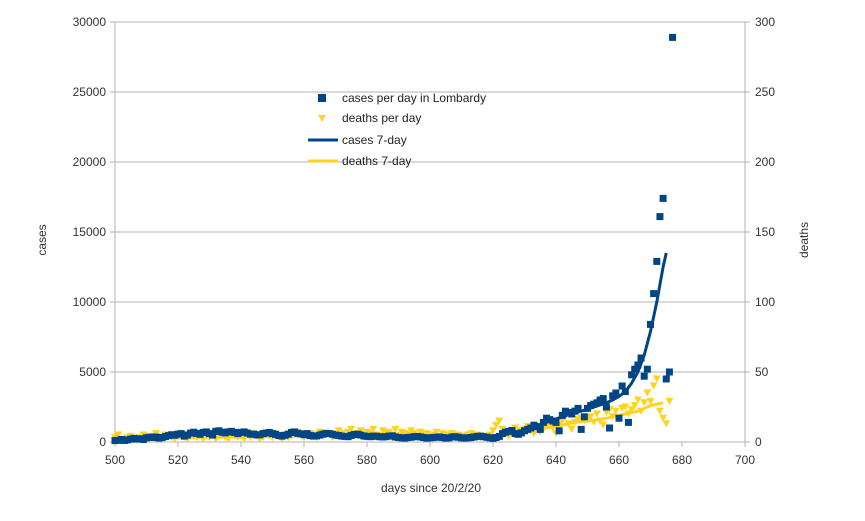  I want to click on y-tick-label: 5000, so click(92, 372).